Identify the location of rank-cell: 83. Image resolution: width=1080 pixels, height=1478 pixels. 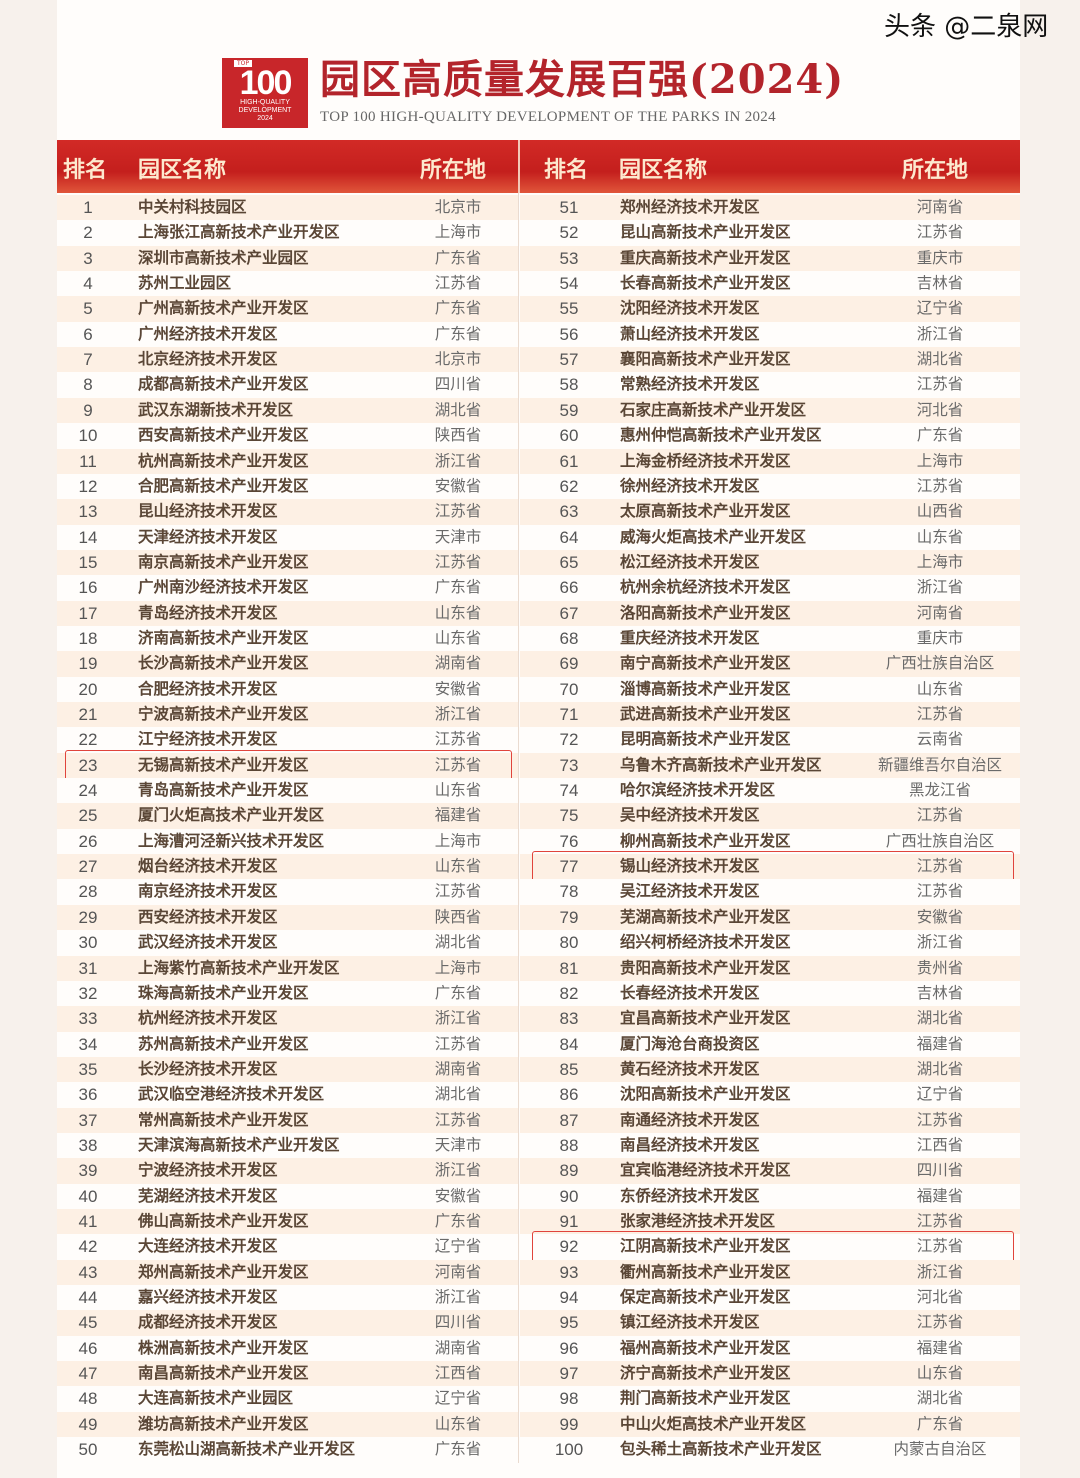
(569, 1019).